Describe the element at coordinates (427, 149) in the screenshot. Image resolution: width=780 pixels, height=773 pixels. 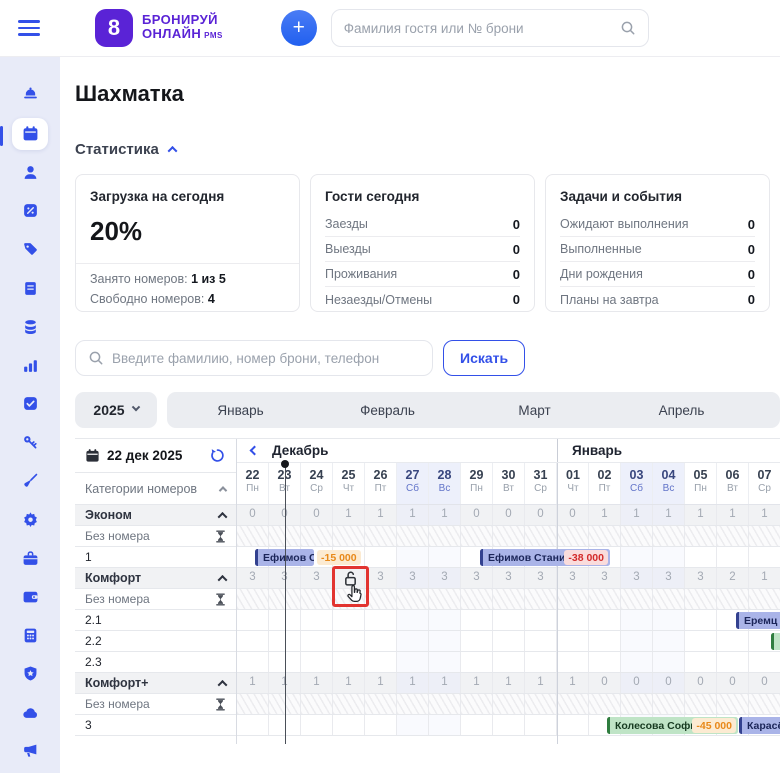
I see `statistics-toggle: Статистика` at that location.